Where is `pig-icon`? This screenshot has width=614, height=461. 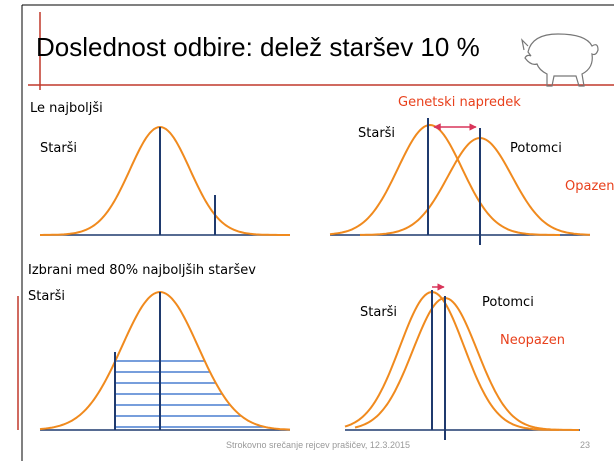 pig-icon is located at coordinates (560, 60).